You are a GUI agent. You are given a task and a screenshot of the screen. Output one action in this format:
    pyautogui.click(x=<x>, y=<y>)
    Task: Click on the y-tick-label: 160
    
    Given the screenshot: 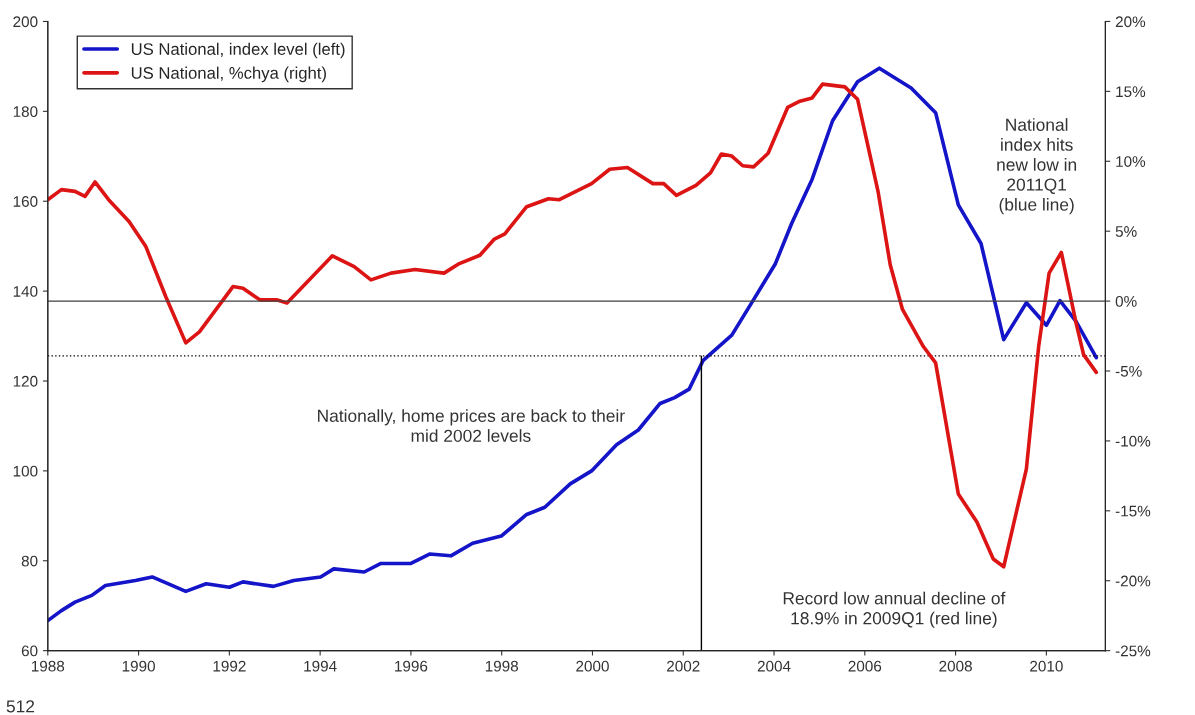 What is the action you would take?
    pyautogui.click(x=25, y=201)
    